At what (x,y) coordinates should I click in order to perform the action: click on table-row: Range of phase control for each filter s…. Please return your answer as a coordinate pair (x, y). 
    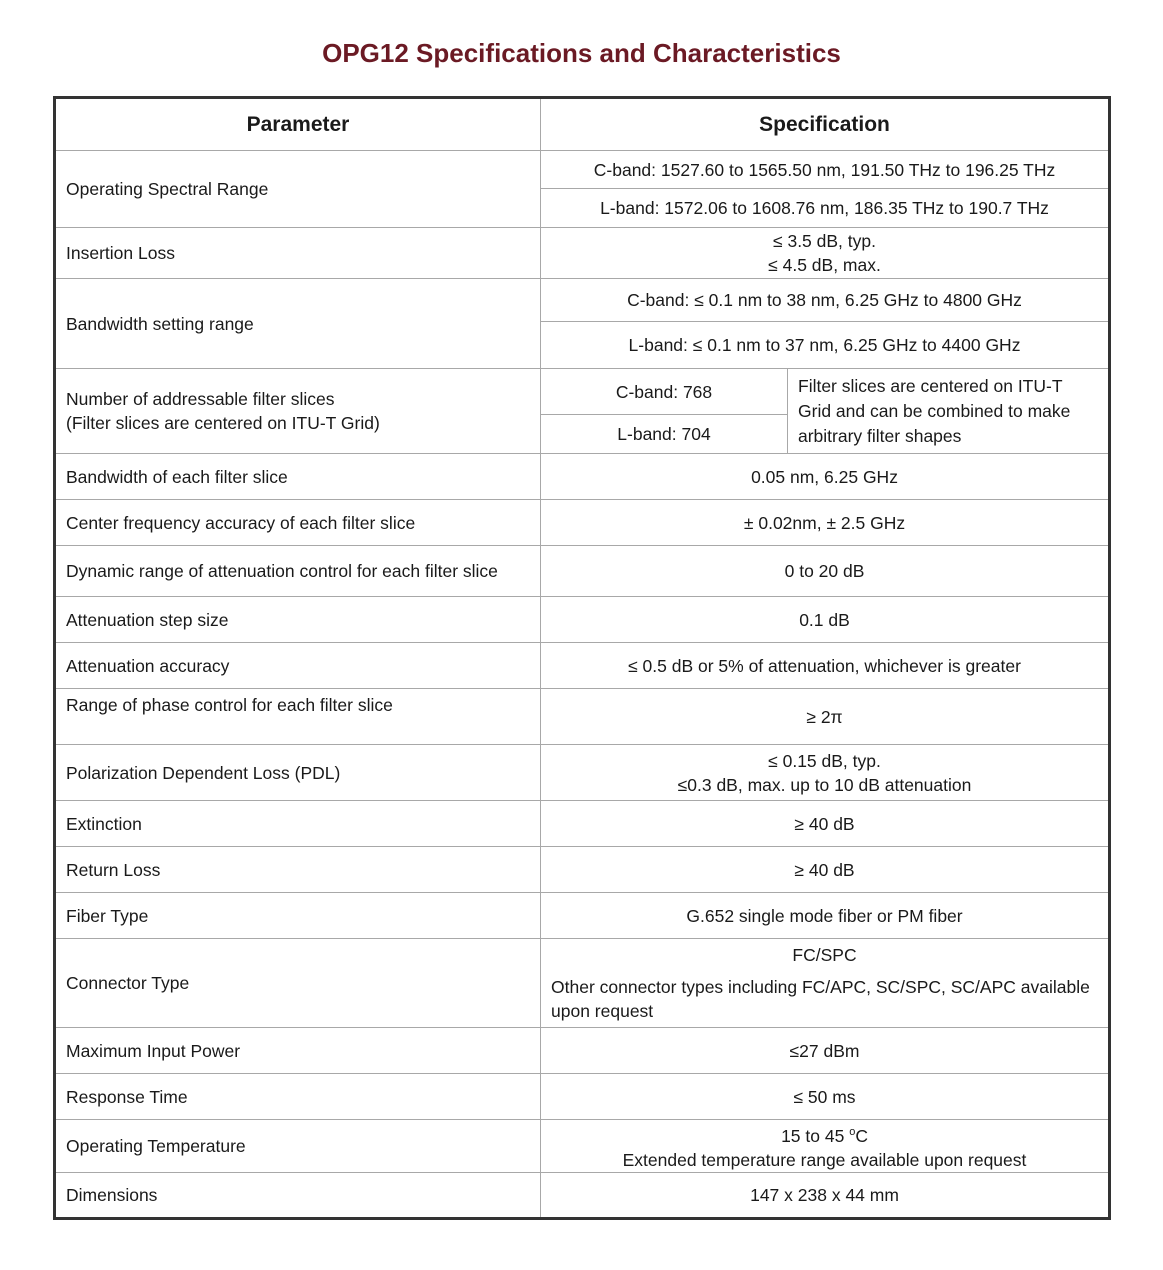
    Looking at the image, I should click on (582, 716).